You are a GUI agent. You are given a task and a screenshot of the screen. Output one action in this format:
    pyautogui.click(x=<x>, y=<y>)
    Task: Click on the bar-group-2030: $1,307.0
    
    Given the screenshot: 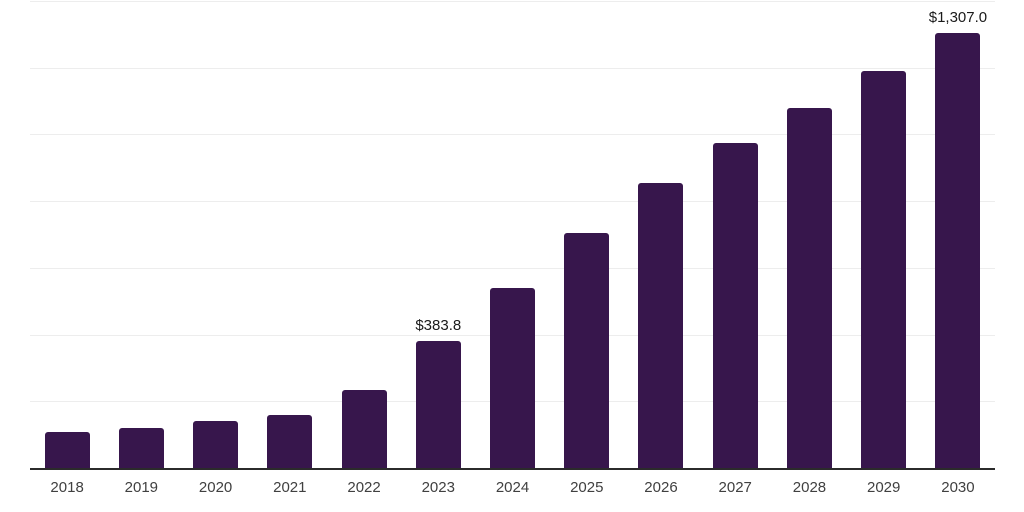 What is the action you would take?
    pyautogui.click(x=958, y=235)
    